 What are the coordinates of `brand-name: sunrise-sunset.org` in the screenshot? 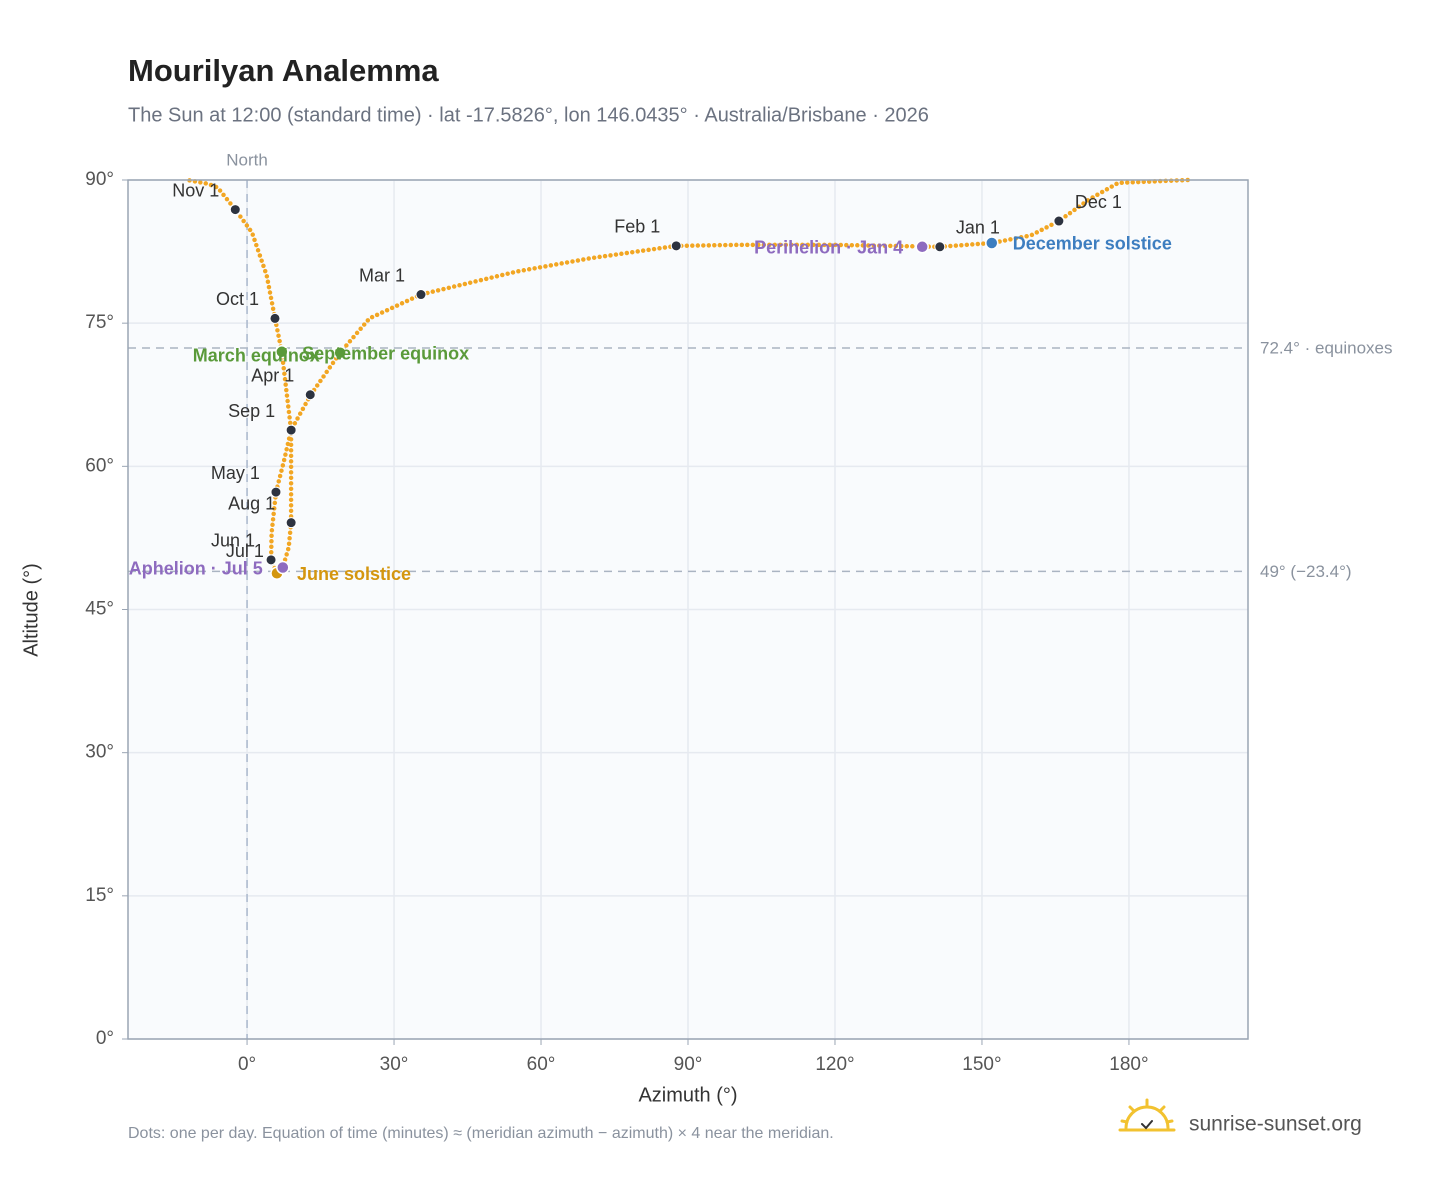 It's located at (1275, 1124).